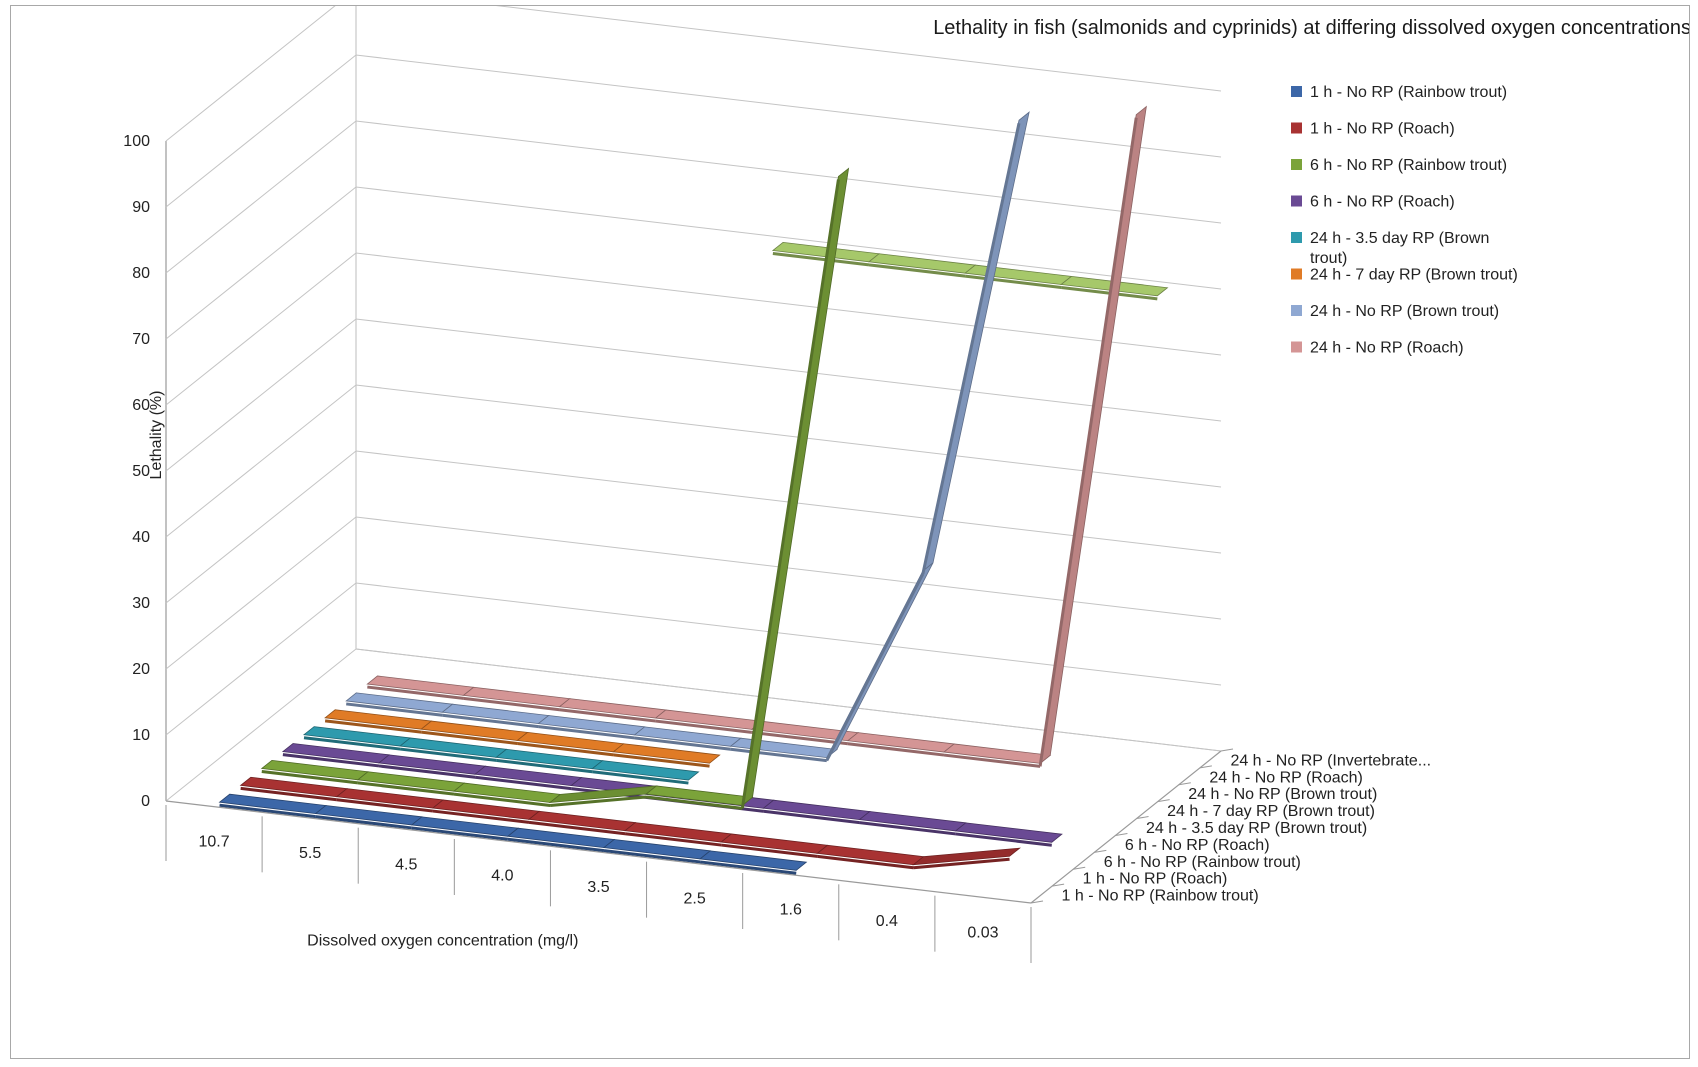  I want to click on y-tick-label: 90, so click(141, 207).